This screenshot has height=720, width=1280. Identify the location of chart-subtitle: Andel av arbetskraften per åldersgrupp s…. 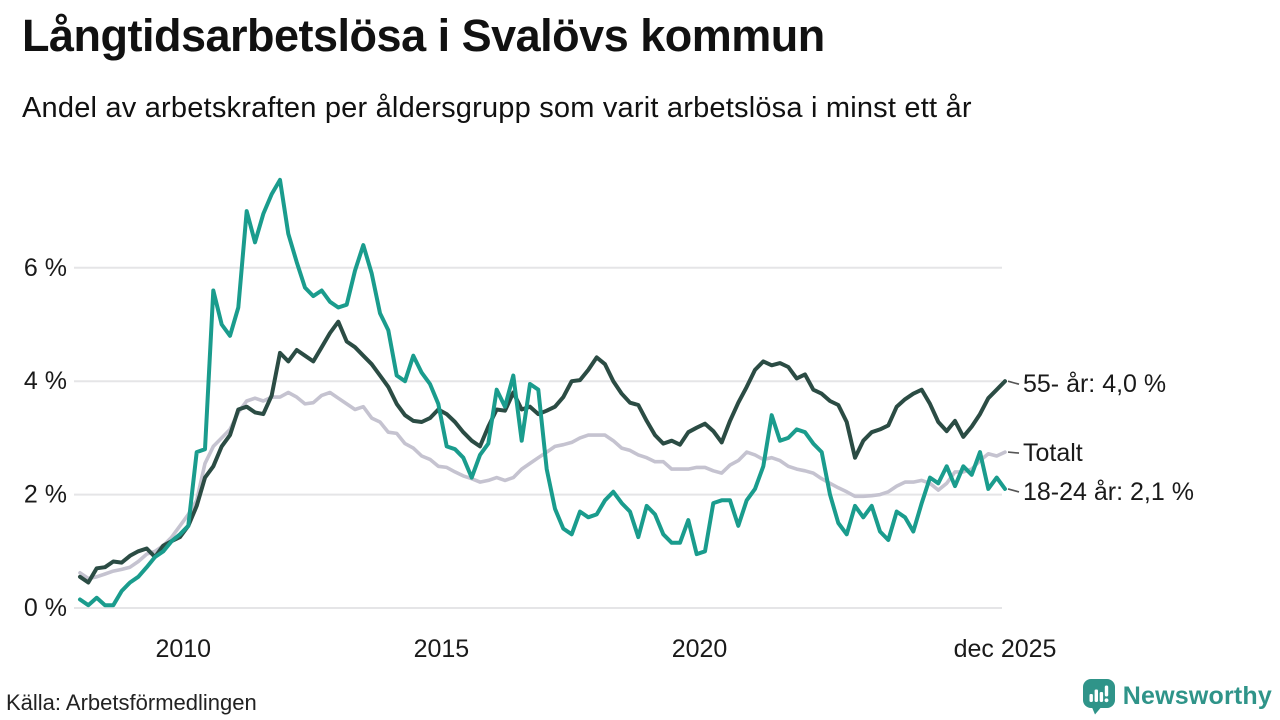
(497, 108).